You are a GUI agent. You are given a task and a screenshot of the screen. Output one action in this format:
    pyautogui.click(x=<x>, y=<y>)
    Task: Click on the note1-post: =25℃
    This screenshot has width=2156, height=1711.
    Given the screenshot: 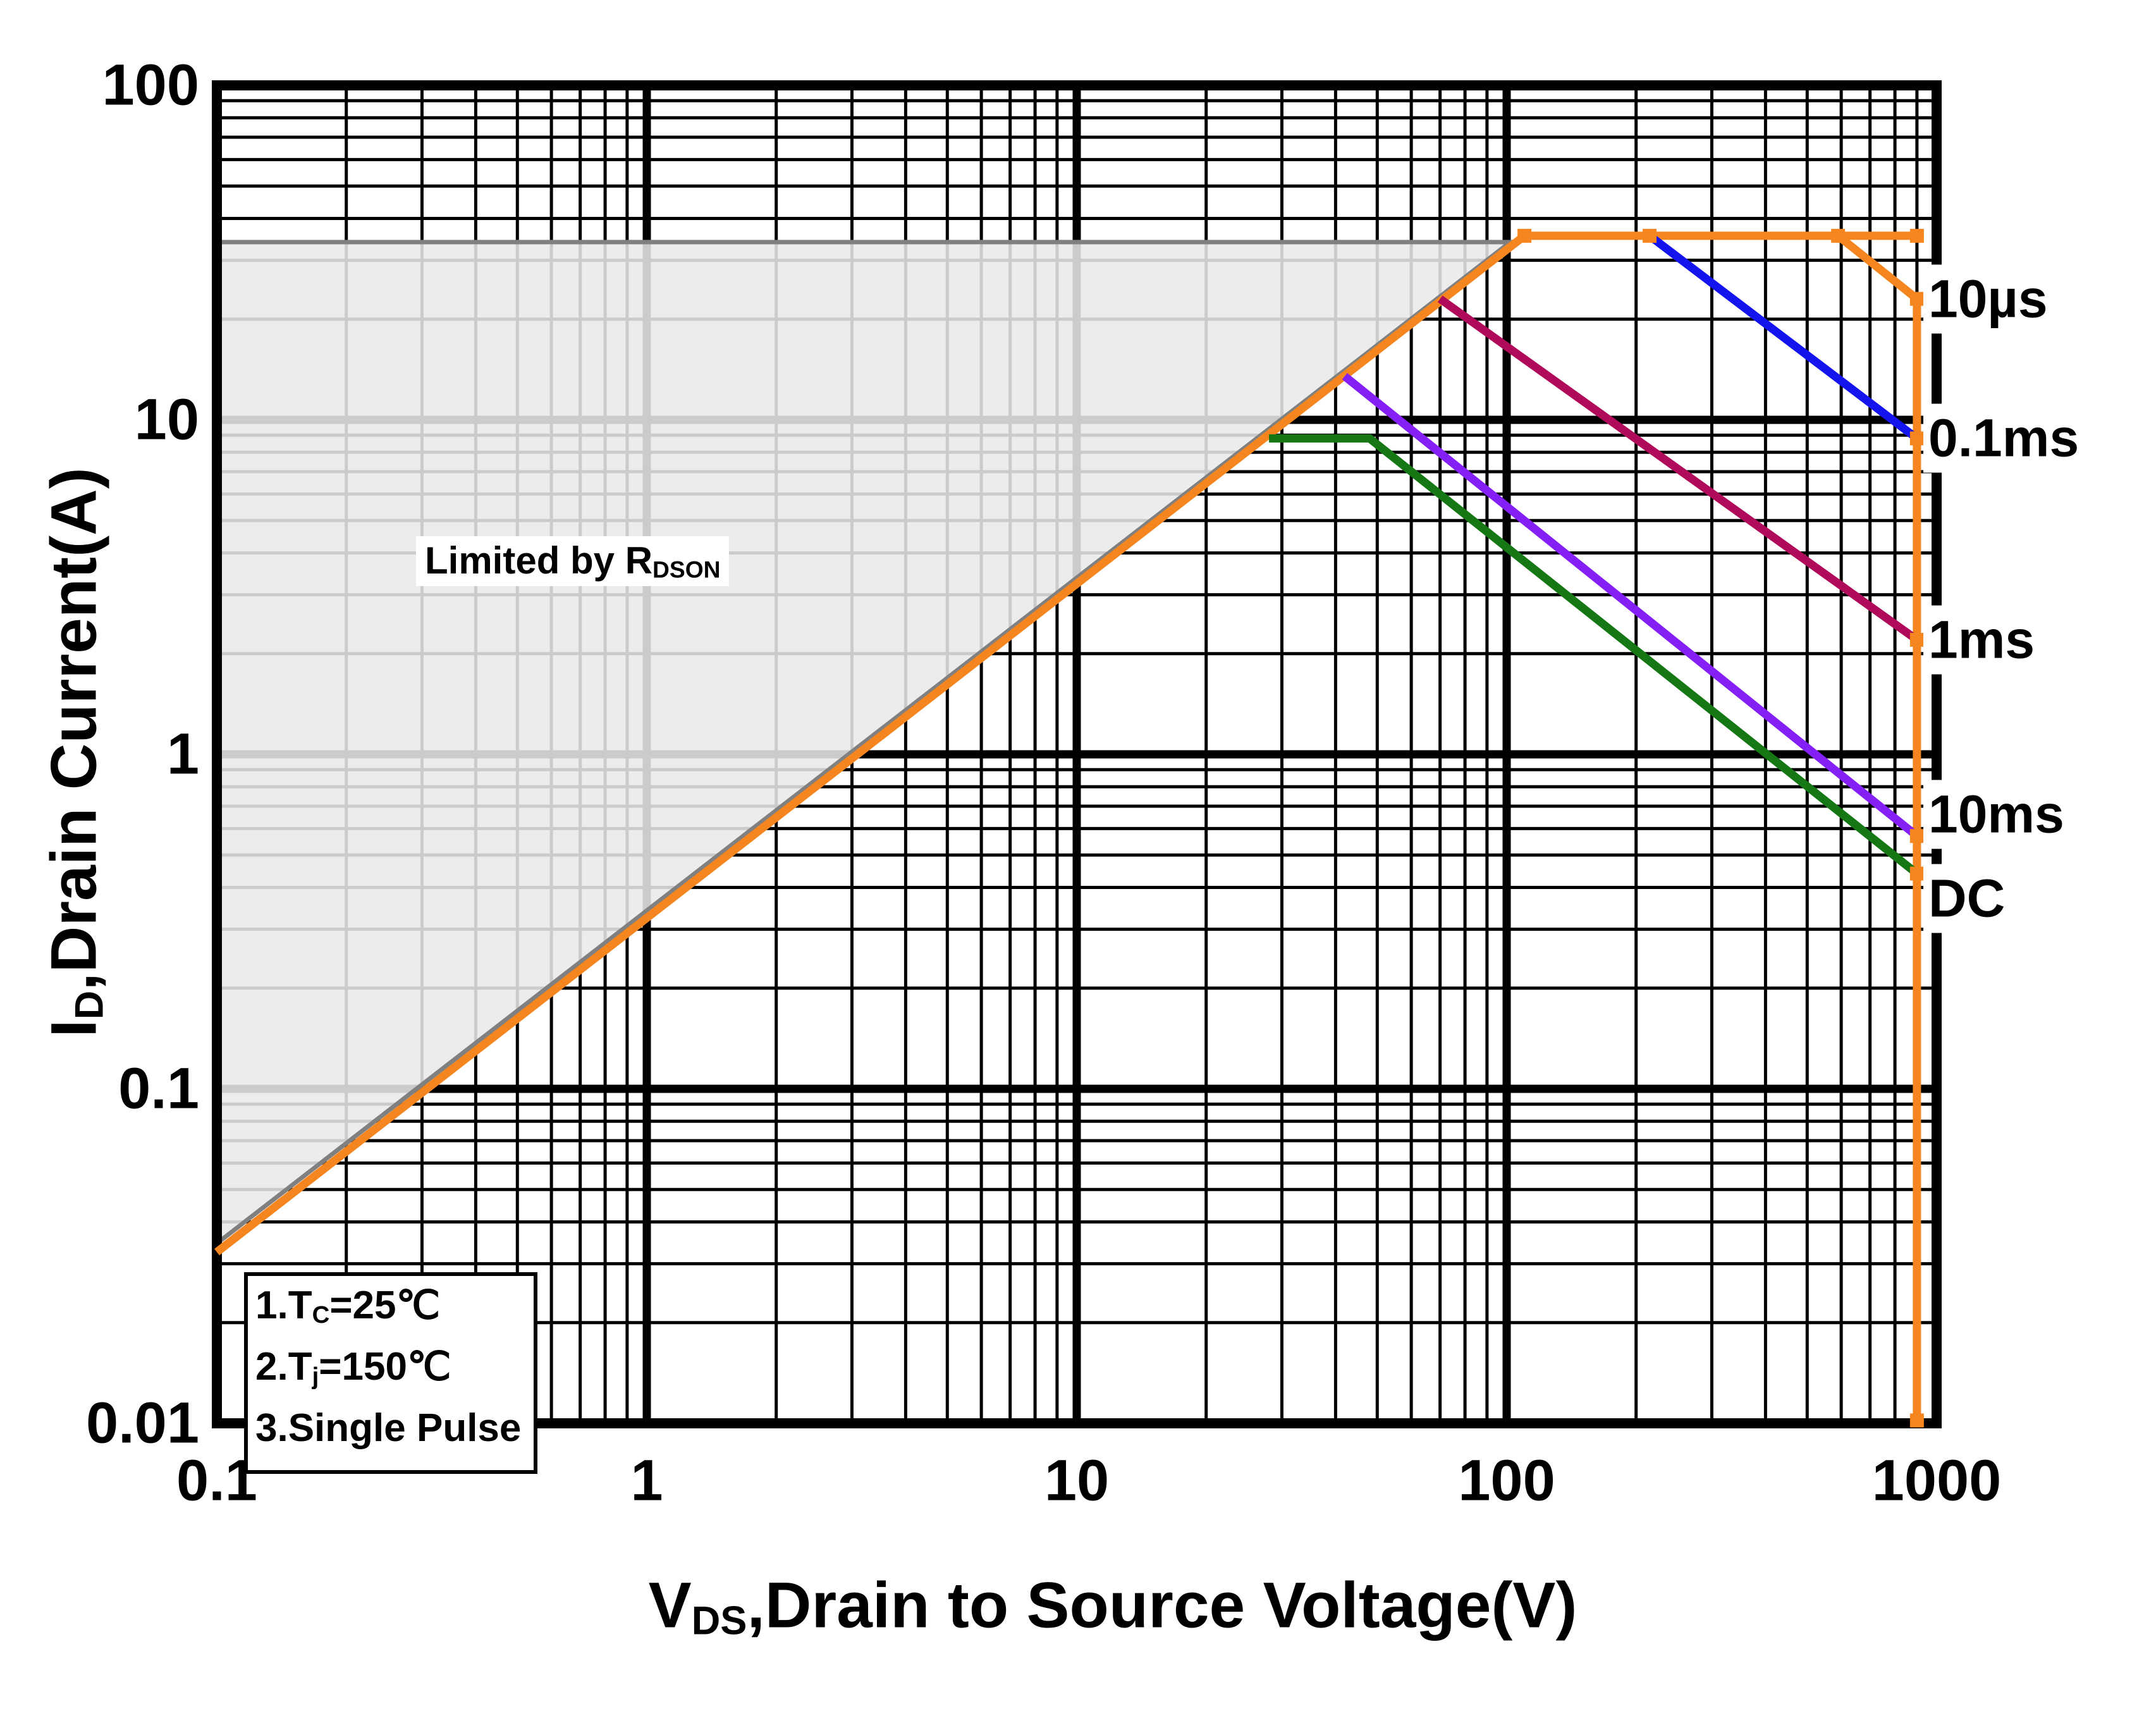 What is the action you would take?
    pyautogui.click(x=385, y=1305)
    